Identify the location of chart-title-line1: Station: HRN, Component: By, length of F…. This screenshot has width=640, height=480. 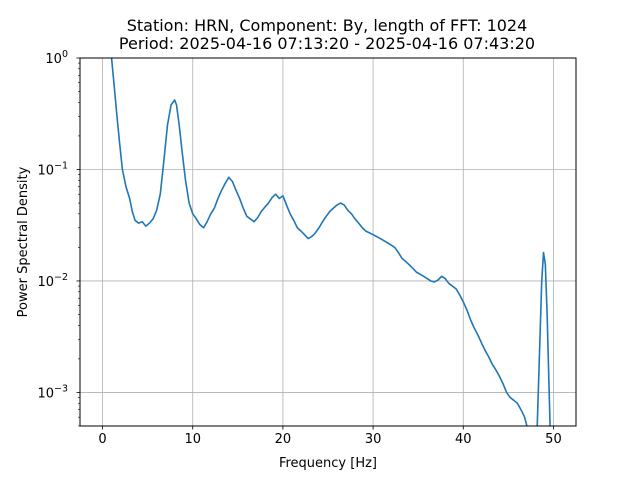
(327, 25).